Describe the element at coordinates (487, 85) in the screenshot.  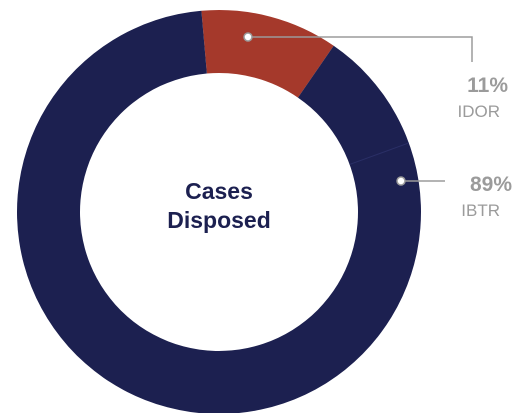
I see `slice-label-idor-percent: 11%` at that location.